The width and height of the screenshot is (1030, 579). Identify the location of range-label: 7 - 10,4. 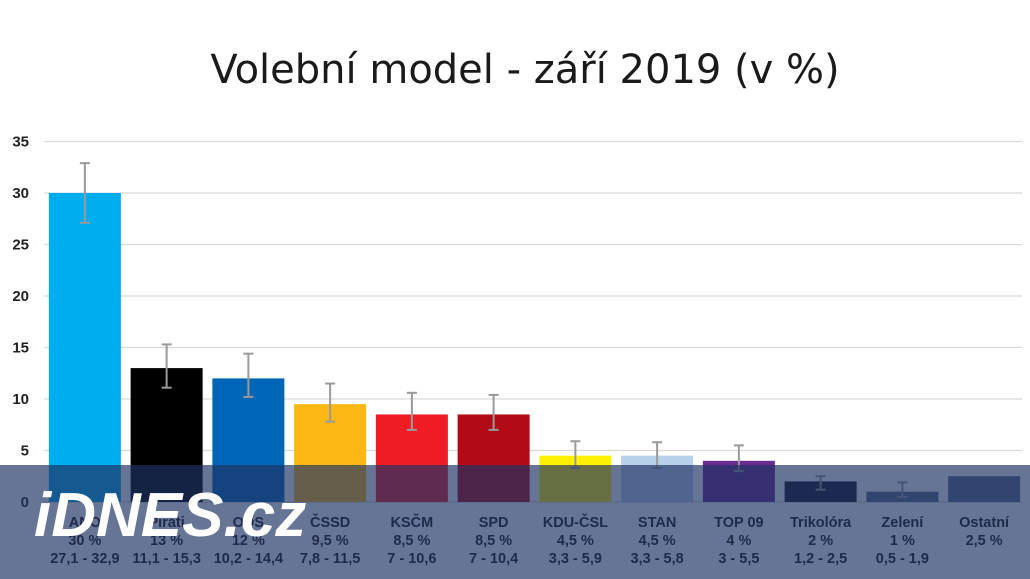
(493, 559).